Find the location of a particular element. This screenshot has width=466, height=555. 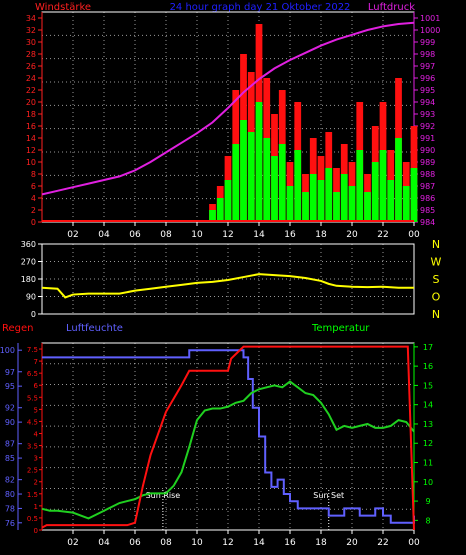

rain-ytick-label: 0 is located at coordinates (36, 531).